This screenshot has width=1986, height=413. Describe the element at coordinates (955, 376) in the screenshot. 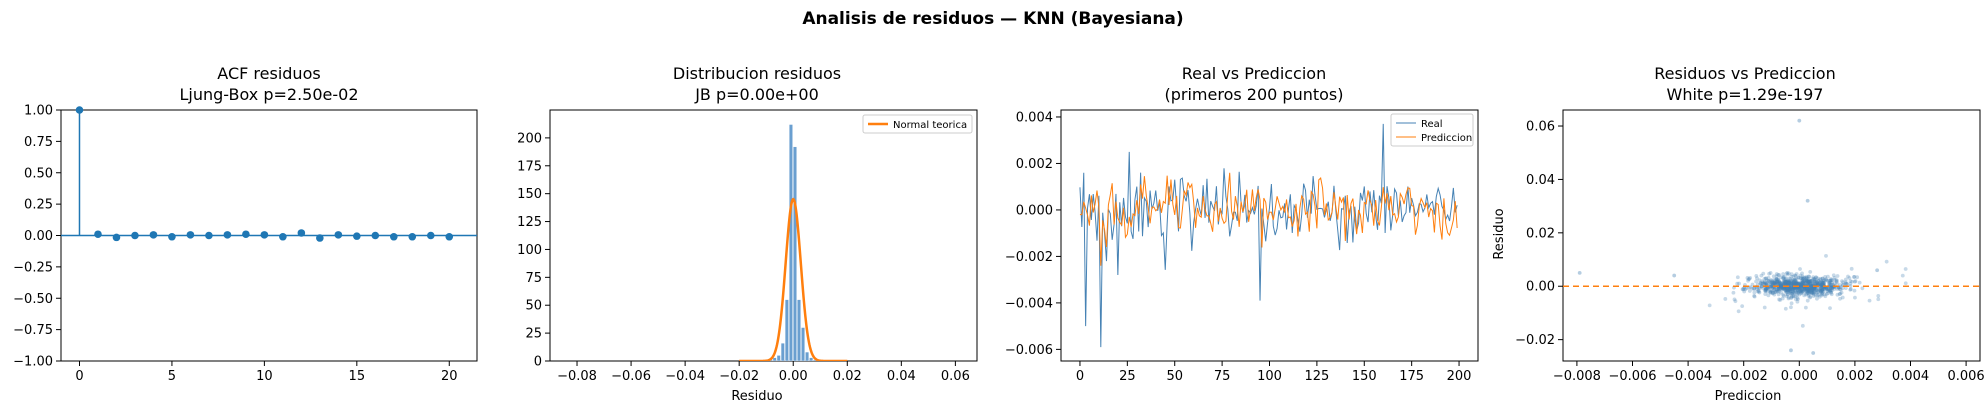

I see `hist-xtick-label: 0.06` at that location.